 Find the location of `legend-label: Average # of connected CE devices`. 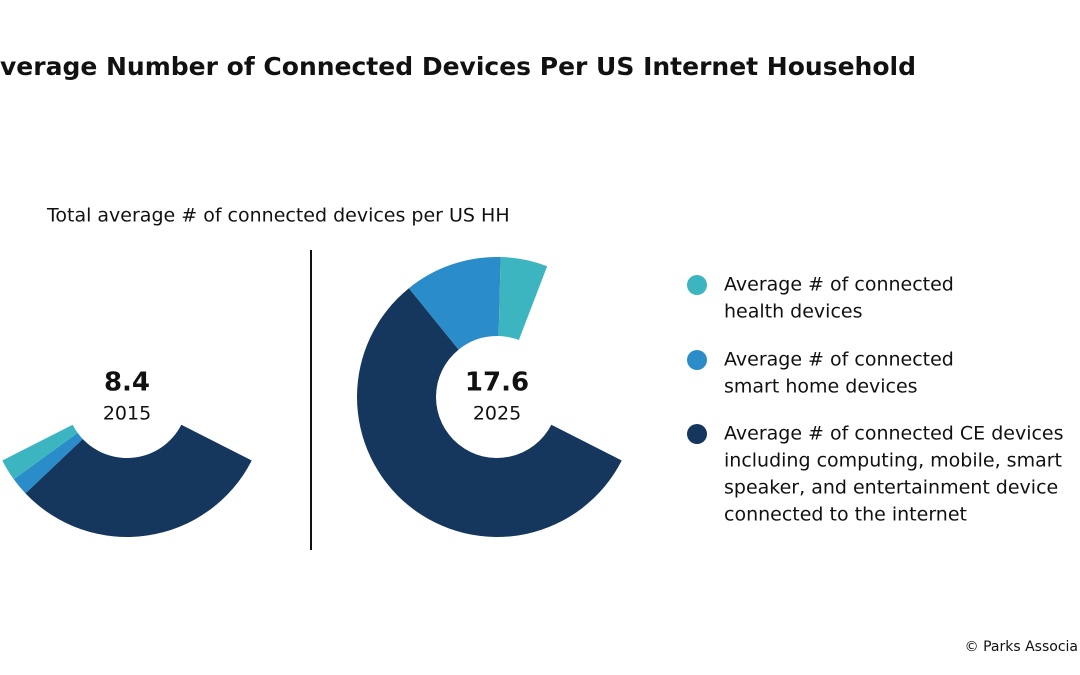

legend-label: Average # of connected CE devices is located at coordinates (894, 434).